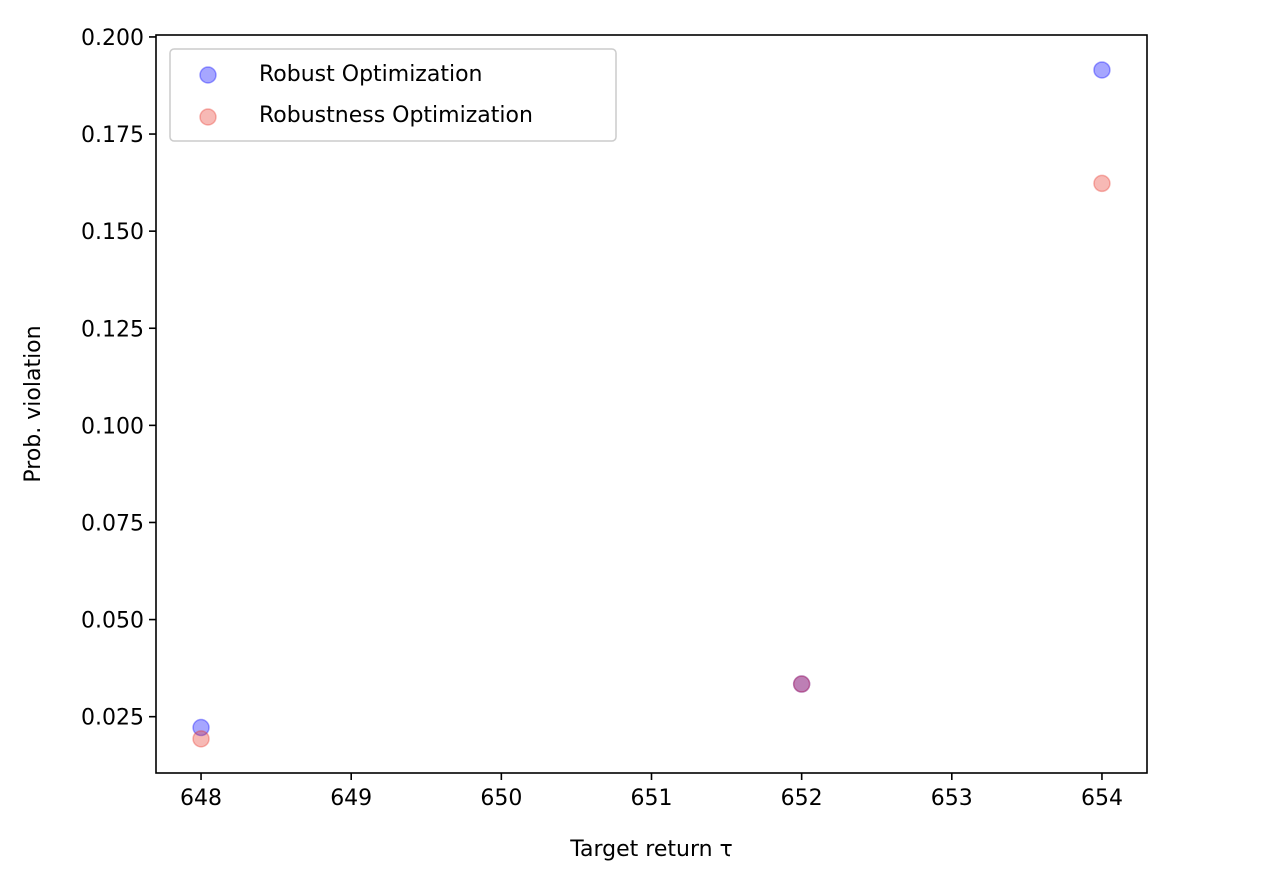 The image size is (1268, 874). What do you see at coordinates (208, 117) in the screenshot?
I see `legend-marker-robustness-optimization` at bounding box center [208, 117].